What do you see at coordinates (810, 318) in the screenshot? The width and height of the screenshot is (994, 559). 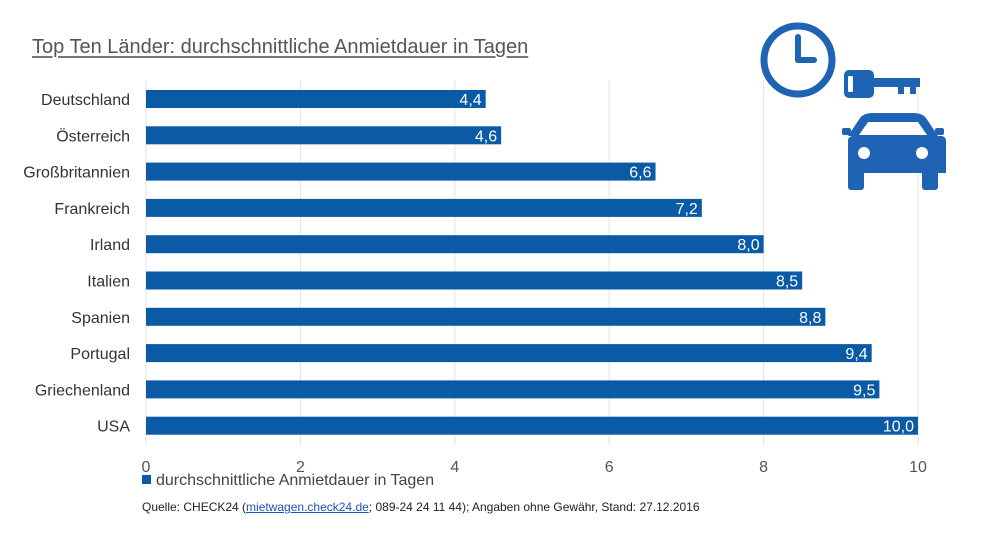 I see `value-label: 8,8` at bounding box center [810, 318].